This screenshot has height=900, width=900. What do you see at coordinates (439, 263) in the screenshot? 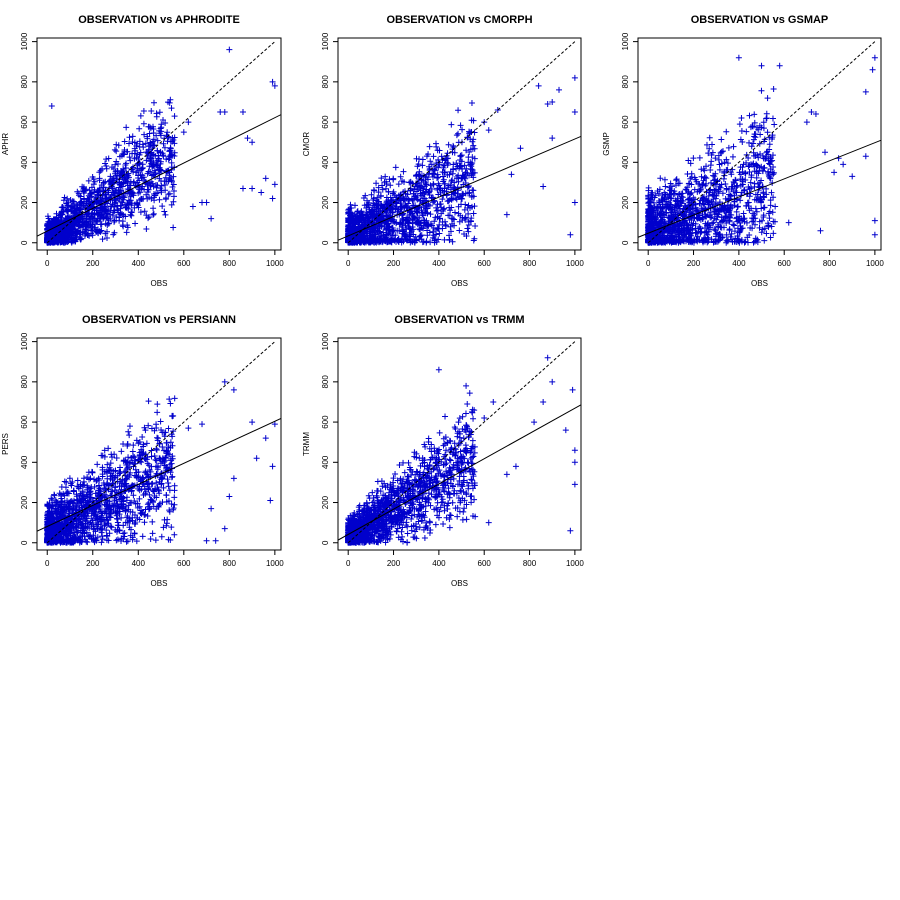
I see `panel-2-xtick-label: 400` at bounding box center [439, 263].